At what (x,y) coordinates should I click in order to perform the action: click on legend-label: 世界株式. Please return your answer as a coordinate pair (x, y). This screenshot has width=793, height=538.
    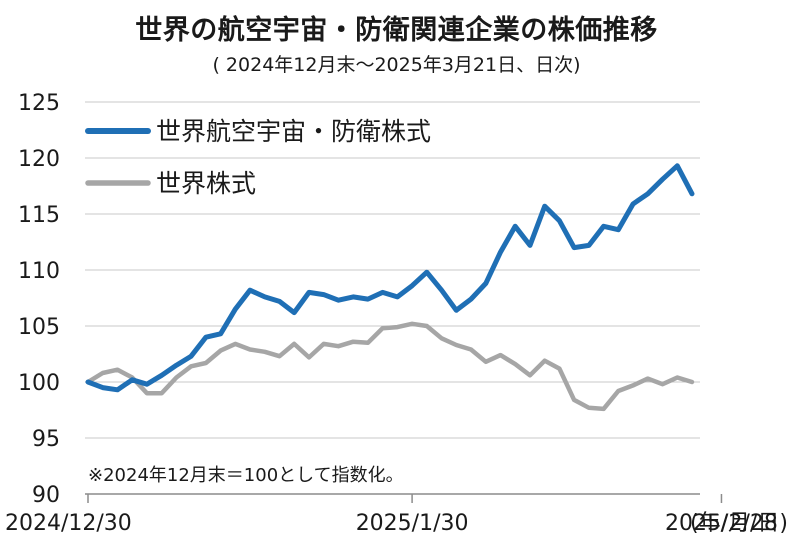
    Looking at the image, I should click on (206, 183).